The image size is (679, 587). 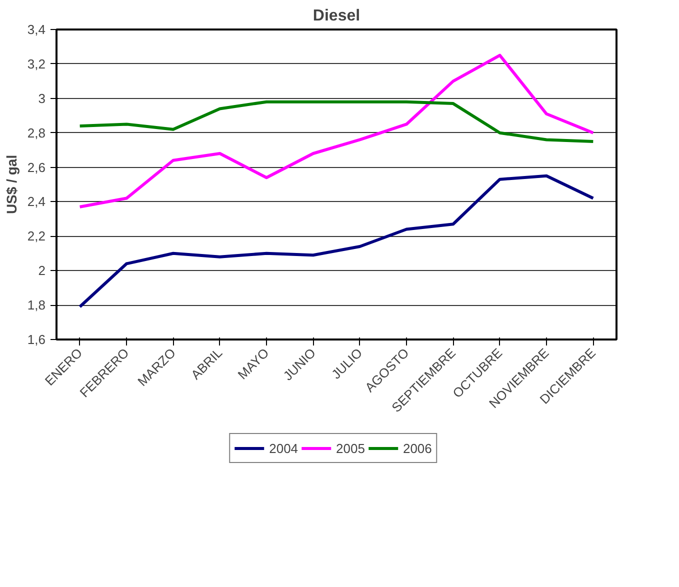 I want to click on y-tick-label: 2, so click(x=42, y=270).